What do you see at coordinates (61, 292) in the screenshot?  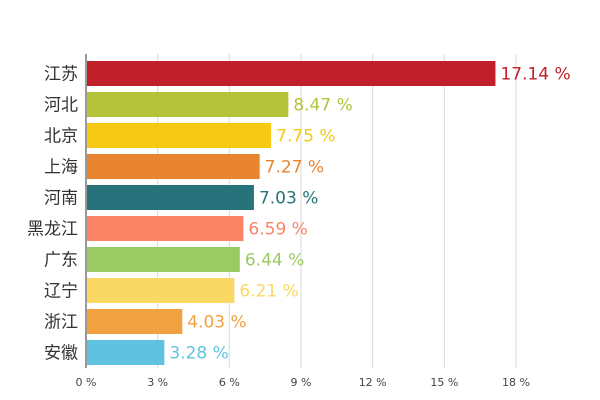 I see `category-label: 辽宁` at bounding box center [61, 292].